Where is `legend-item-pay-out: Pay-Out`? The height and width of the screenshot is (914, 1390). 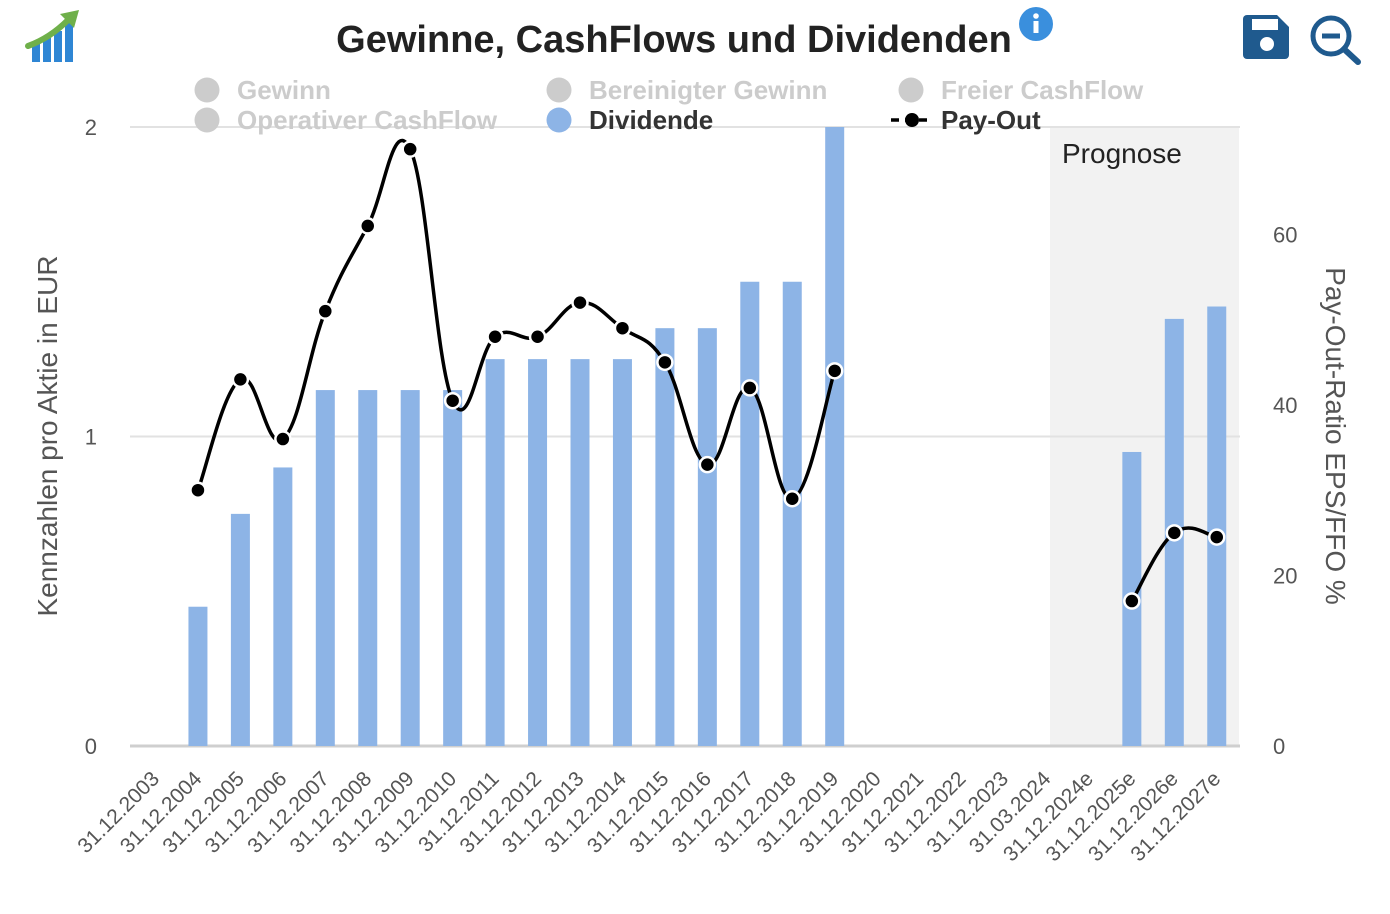
legend-item-pay-out: Pay-Out is located at coordinates (966, 120).